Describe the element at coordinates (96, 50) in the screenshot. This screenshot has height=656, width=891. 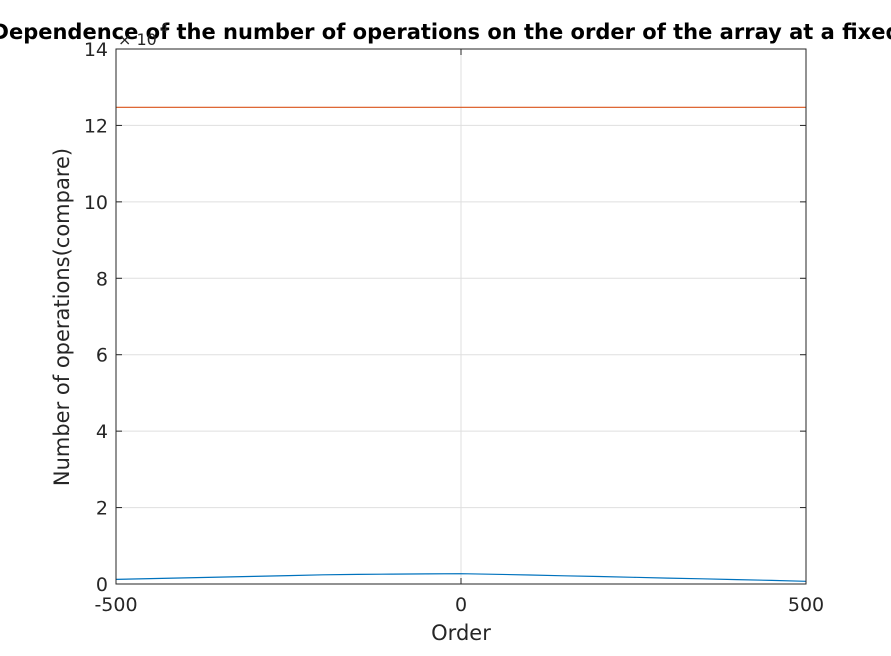
I see `y-tick-label: 14` at that location.